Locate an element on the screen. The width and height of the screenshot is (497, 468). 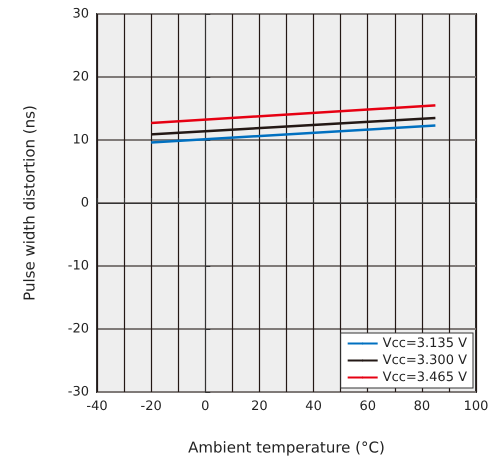
y-tick-label: -20 is located at coordinates (78, 329).